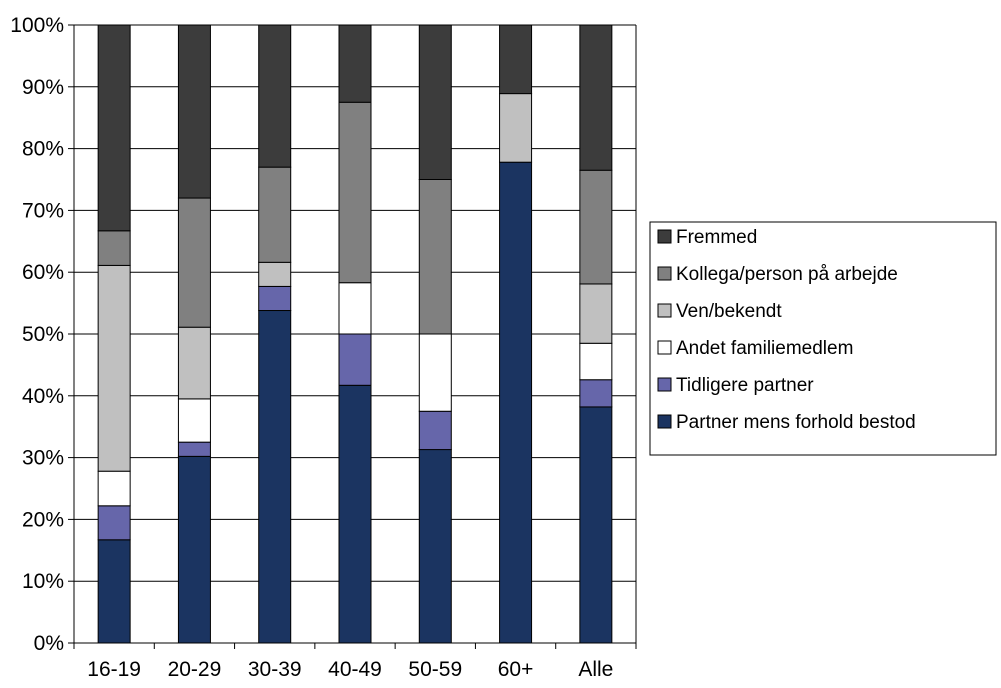 The width and height of the screenshot is (1001, 688). What do you see at coordinates (275, 669) in the screenshot?
I see `x-tick-label: 30-39` at bounding box center [275, 669].